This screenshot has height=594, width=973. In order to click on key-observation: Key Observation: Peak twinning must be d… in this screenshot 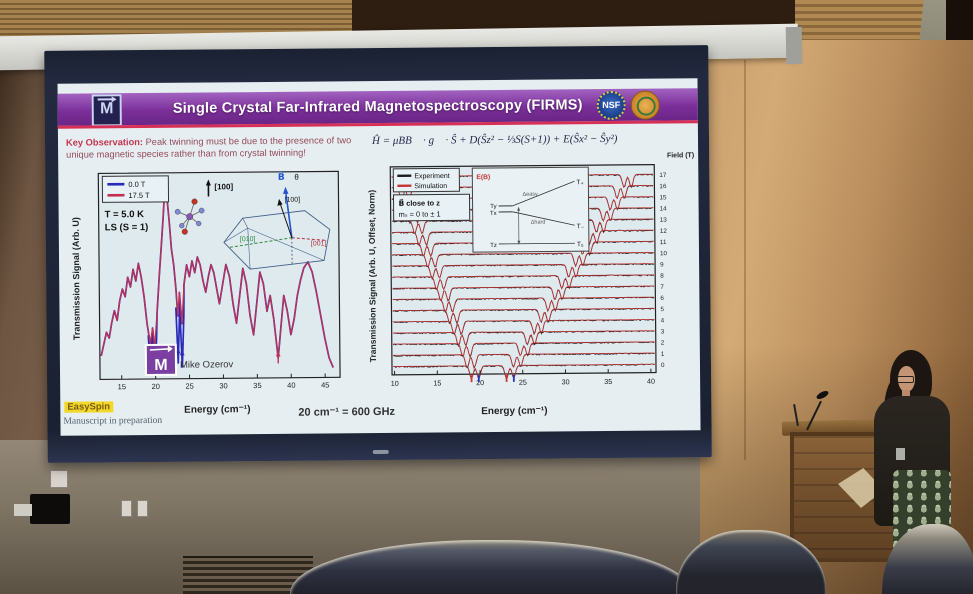, I will do `click(217, 147)`.